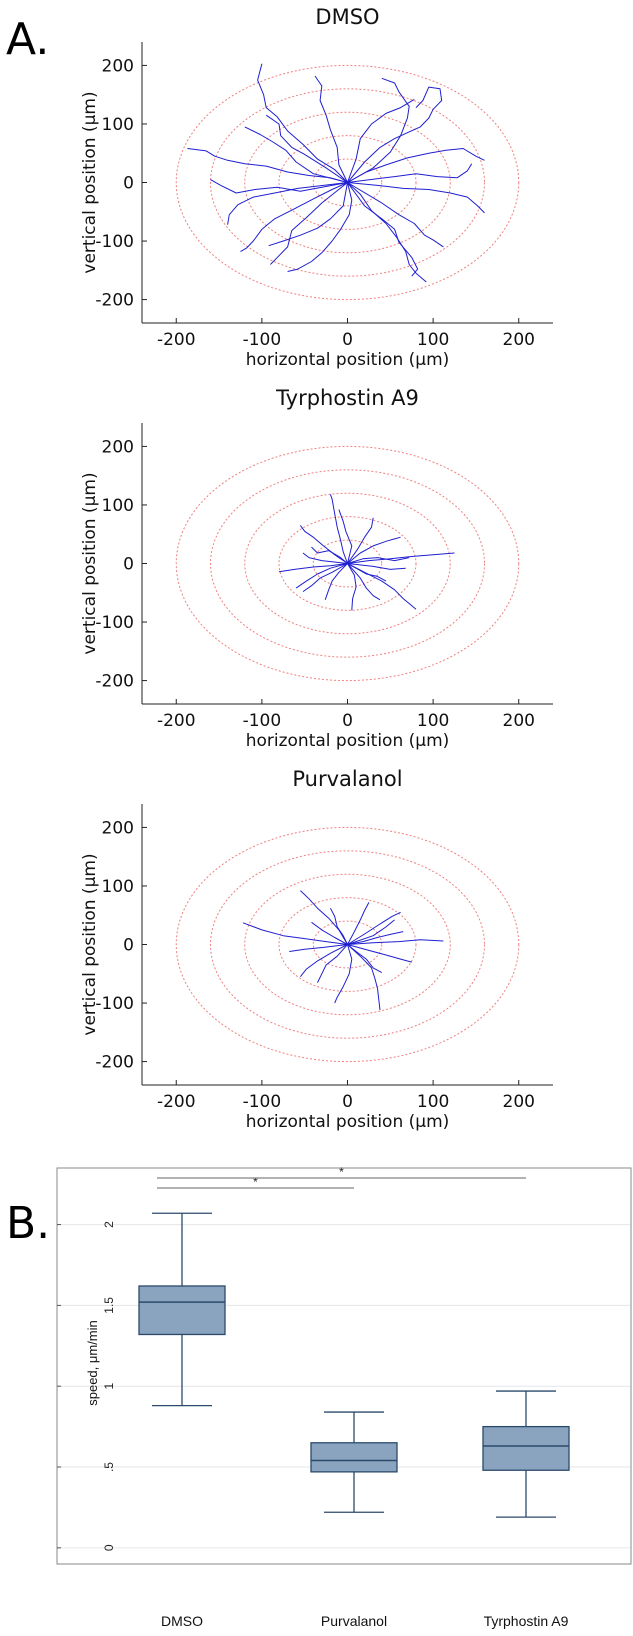 The image size is (633, 1636). I want to click on significance-marker: *, so click(255, 1182).